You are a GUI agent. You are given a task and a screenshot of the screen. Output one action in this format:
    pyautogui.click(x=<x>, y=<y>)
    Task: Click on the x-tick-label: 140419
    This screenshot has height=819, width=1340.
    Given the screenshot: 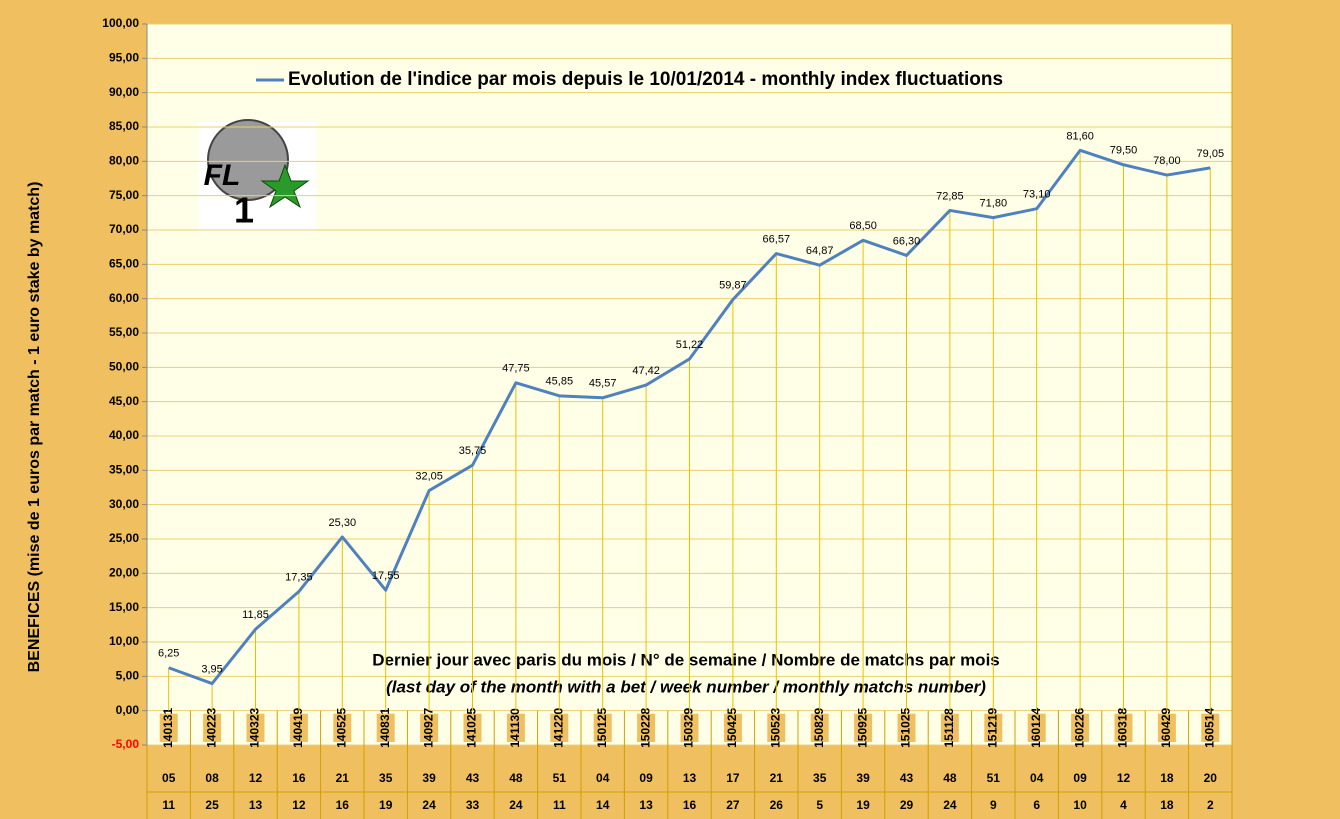 What is the action you would take?
    pyautogui.click(x=298, y=727)
    